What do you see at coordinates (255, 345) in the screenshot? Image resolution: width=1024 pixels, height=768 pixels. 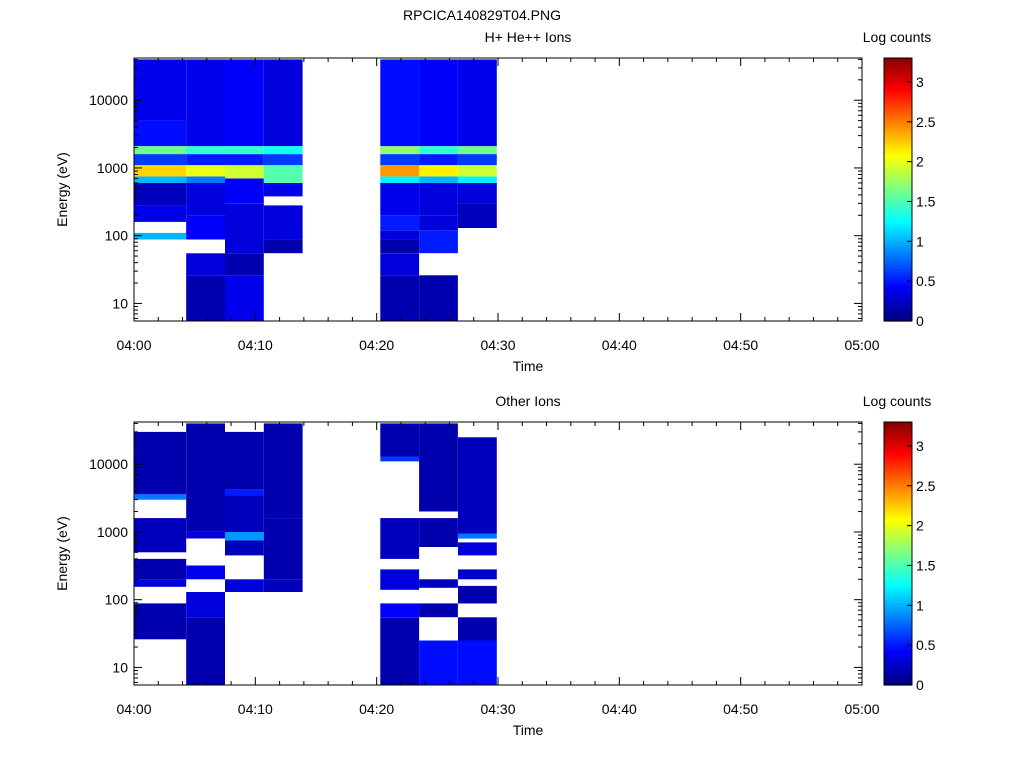 I see `x-tick-label: 04:10` at bounding box center [255, 345].